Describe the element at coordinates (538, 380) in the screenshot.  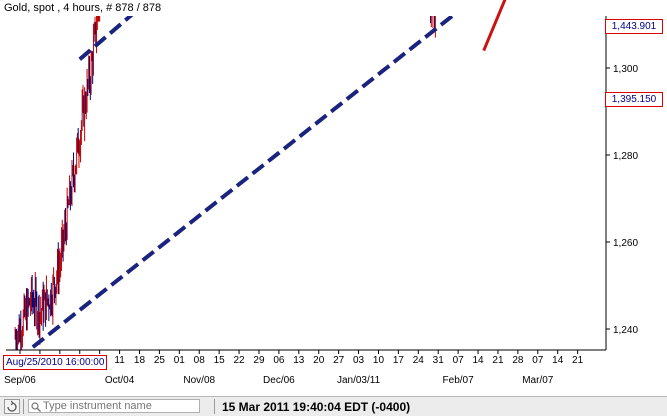
I see `month-label: Mar/07` at that location.